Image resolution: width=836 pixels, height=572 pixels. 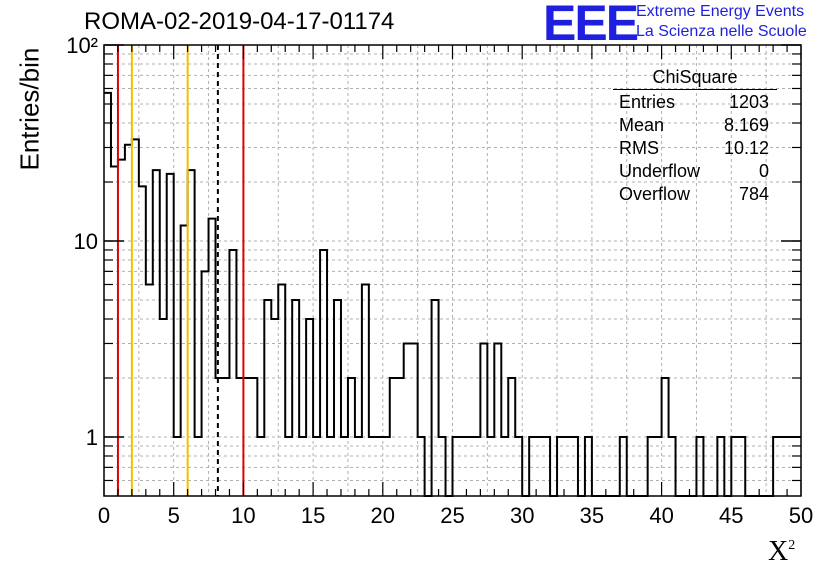 I want to click on stats-row: RMS 10.12, so click(x=694, y=148).